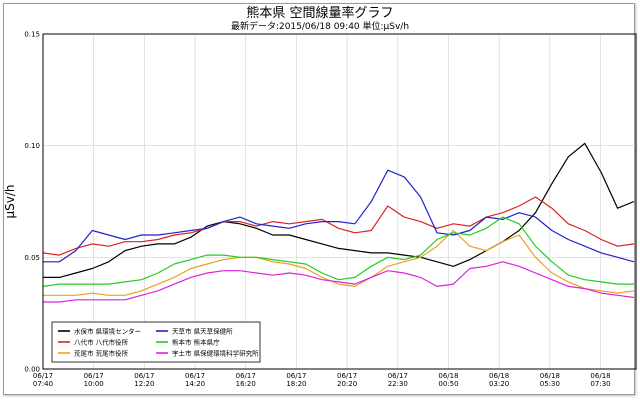 The width and height of the screenshot is (640, 400). What do you see at coordinates (107, 331) in the screenshot?
I see `legend-label: 水俣市 県環境センター` at bounding box center [107, 331].